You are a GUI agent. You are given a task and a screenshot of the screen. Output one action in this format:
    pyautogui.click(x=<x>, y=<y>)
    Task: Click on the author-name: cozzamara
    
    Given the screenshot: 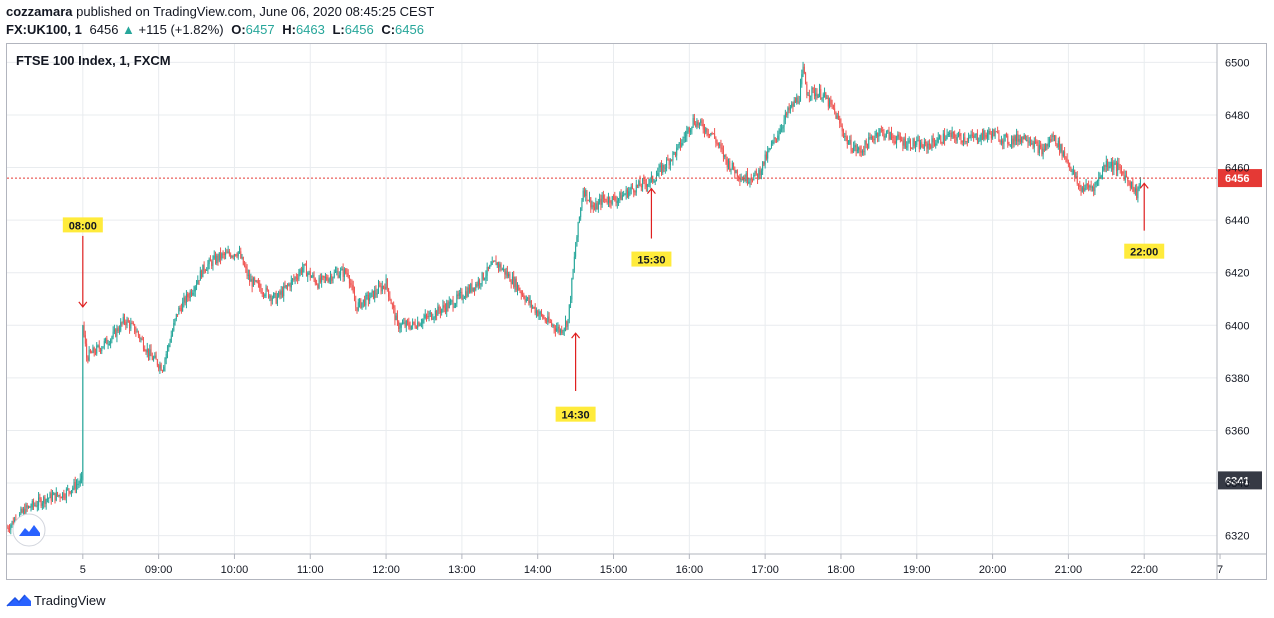 What is the action you would take?
    pyautogui.click(x=39, y=11)
    